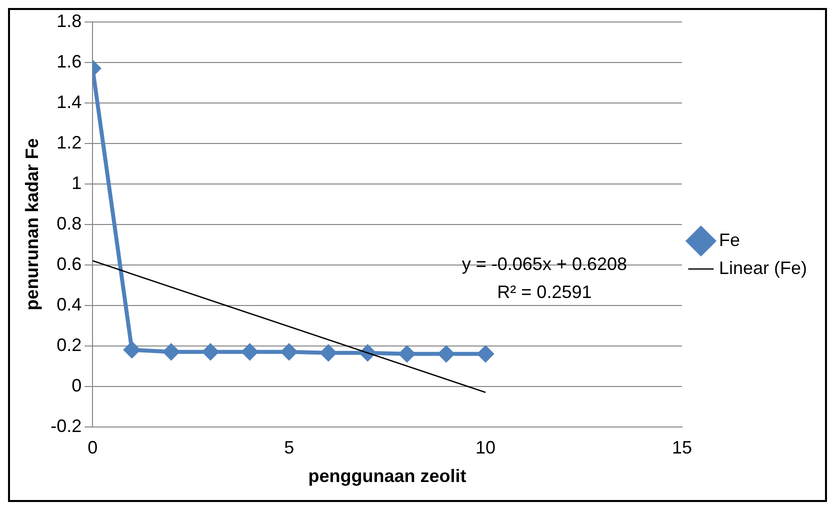  What do you see at coordinates (69, 102) in the screenshot?
I see `y-tick-label: 1.4` at bounding box center [69, 102].